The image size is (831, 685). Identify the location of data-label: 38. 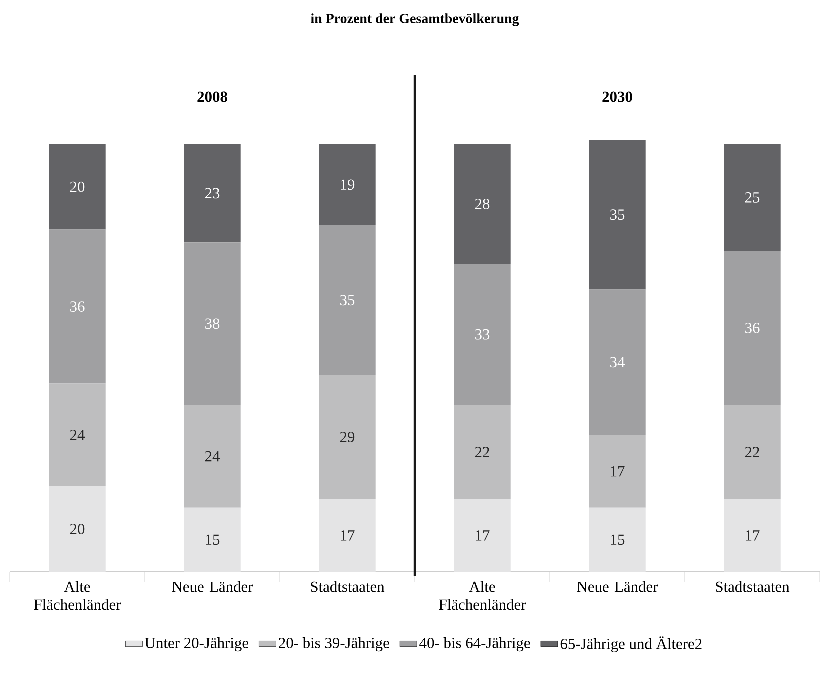
(213, 324).